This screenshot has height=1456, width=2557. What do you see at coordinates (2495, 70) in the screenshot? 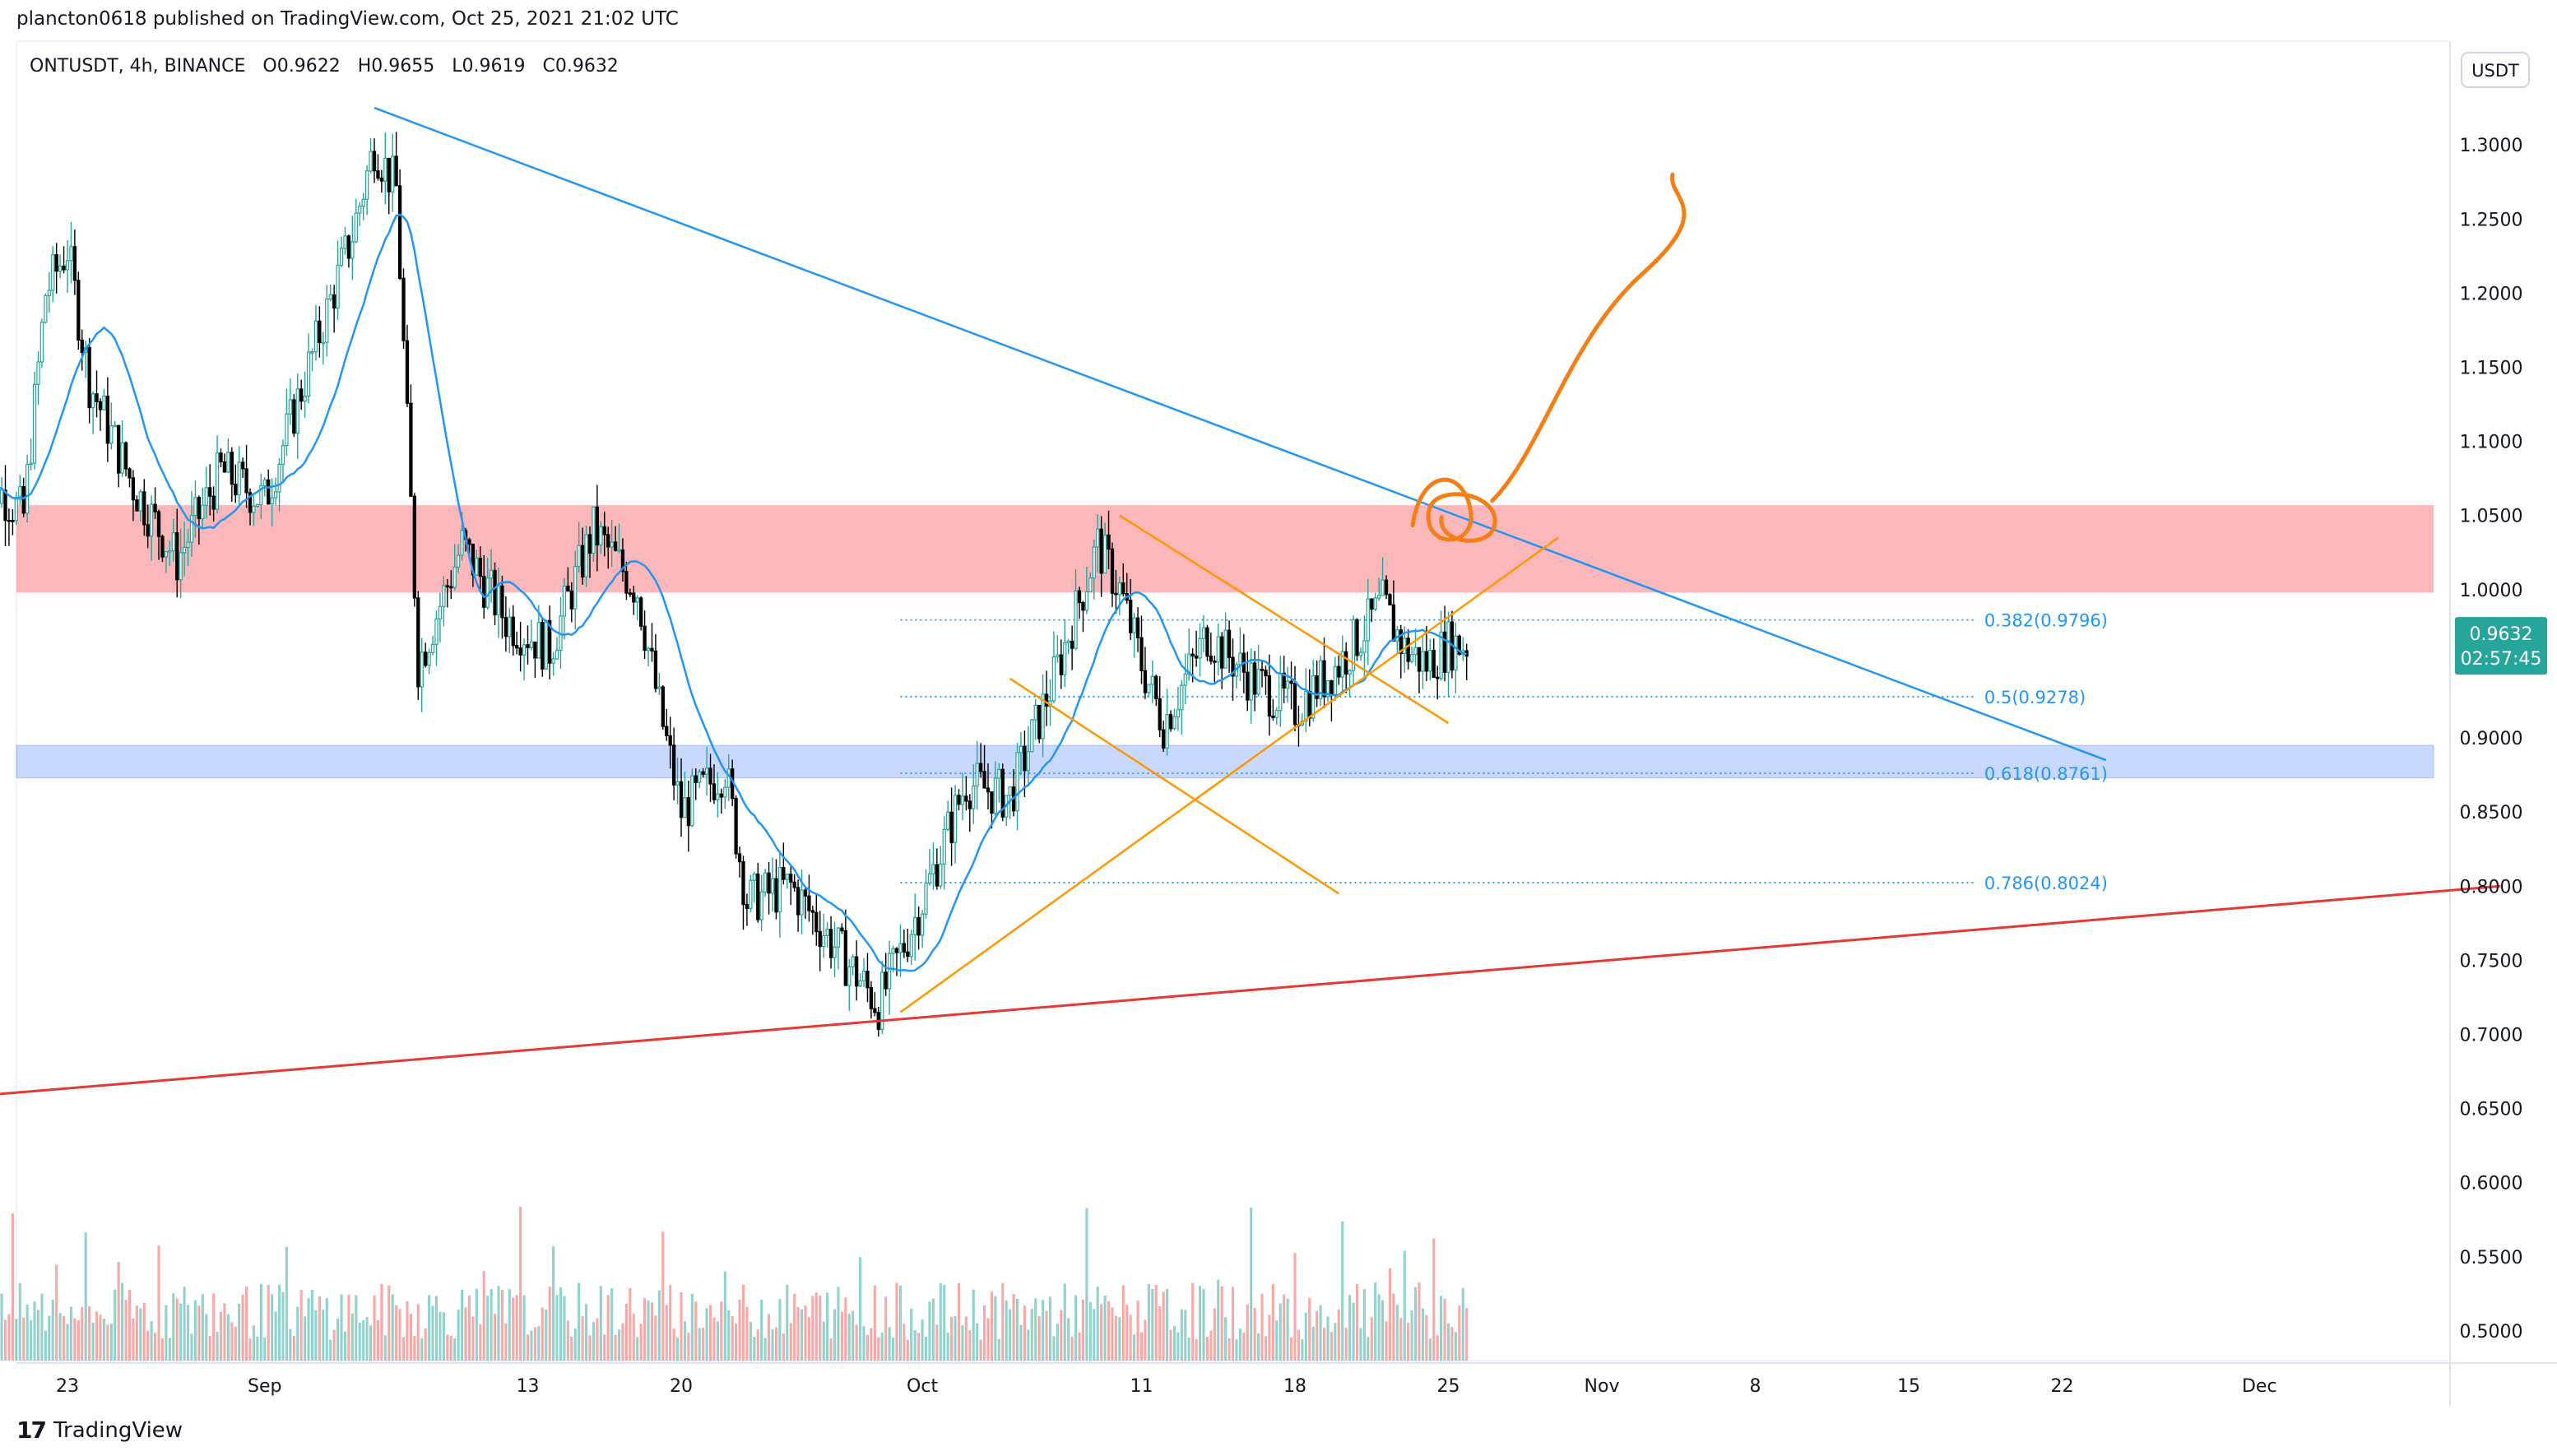
I see `currency-box: USDT` at bounding box center [2495, 70].